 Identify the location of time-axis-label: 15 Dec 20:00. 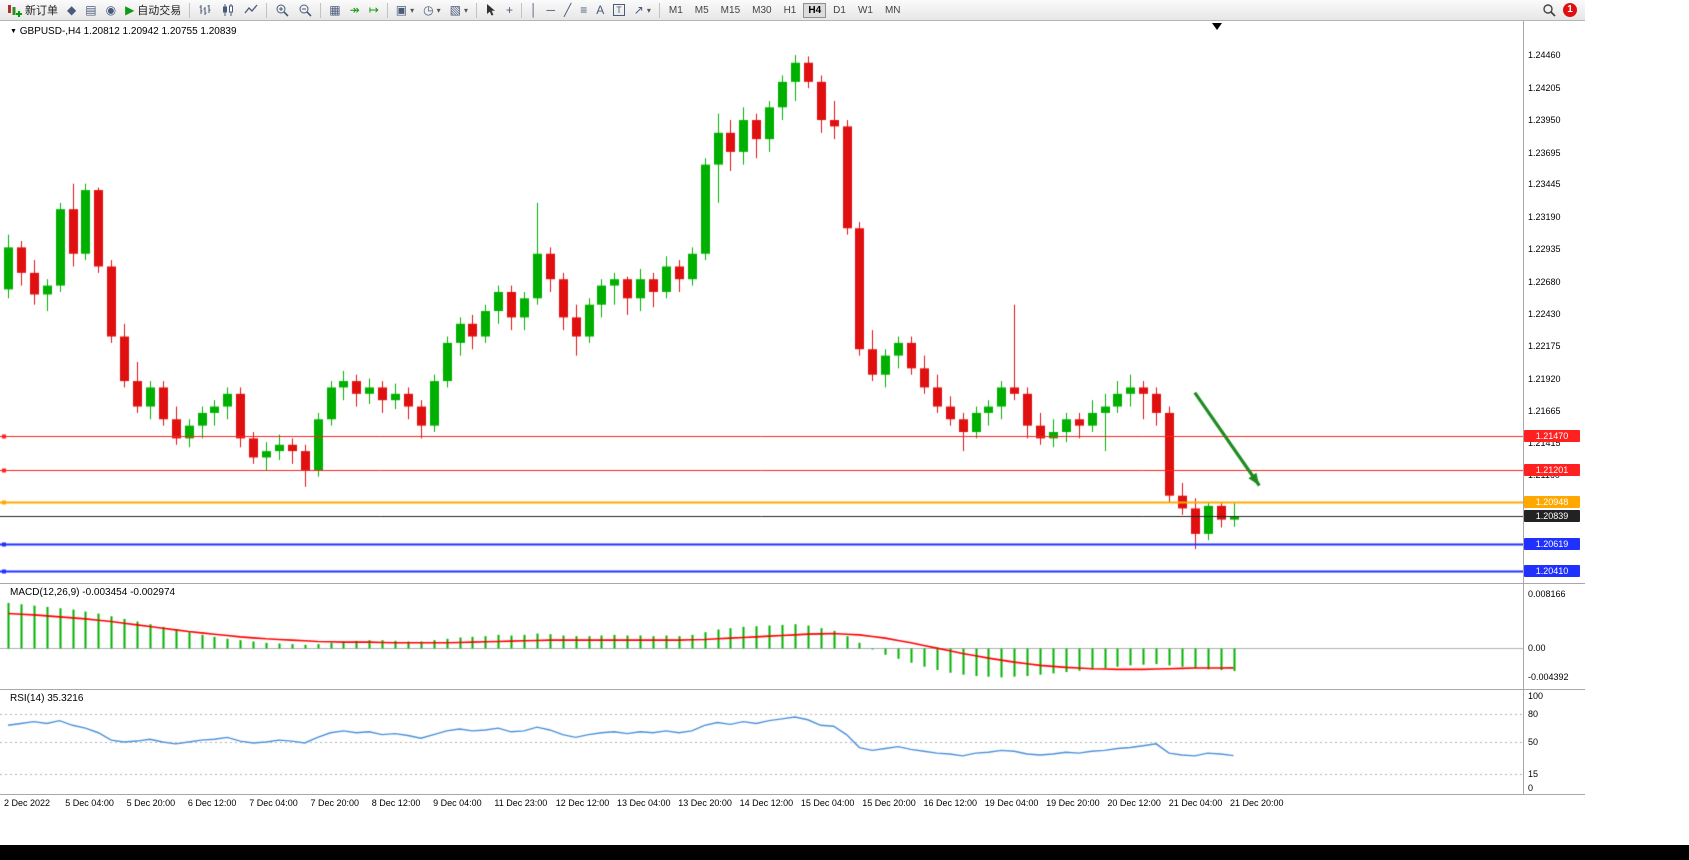
(889, 803).